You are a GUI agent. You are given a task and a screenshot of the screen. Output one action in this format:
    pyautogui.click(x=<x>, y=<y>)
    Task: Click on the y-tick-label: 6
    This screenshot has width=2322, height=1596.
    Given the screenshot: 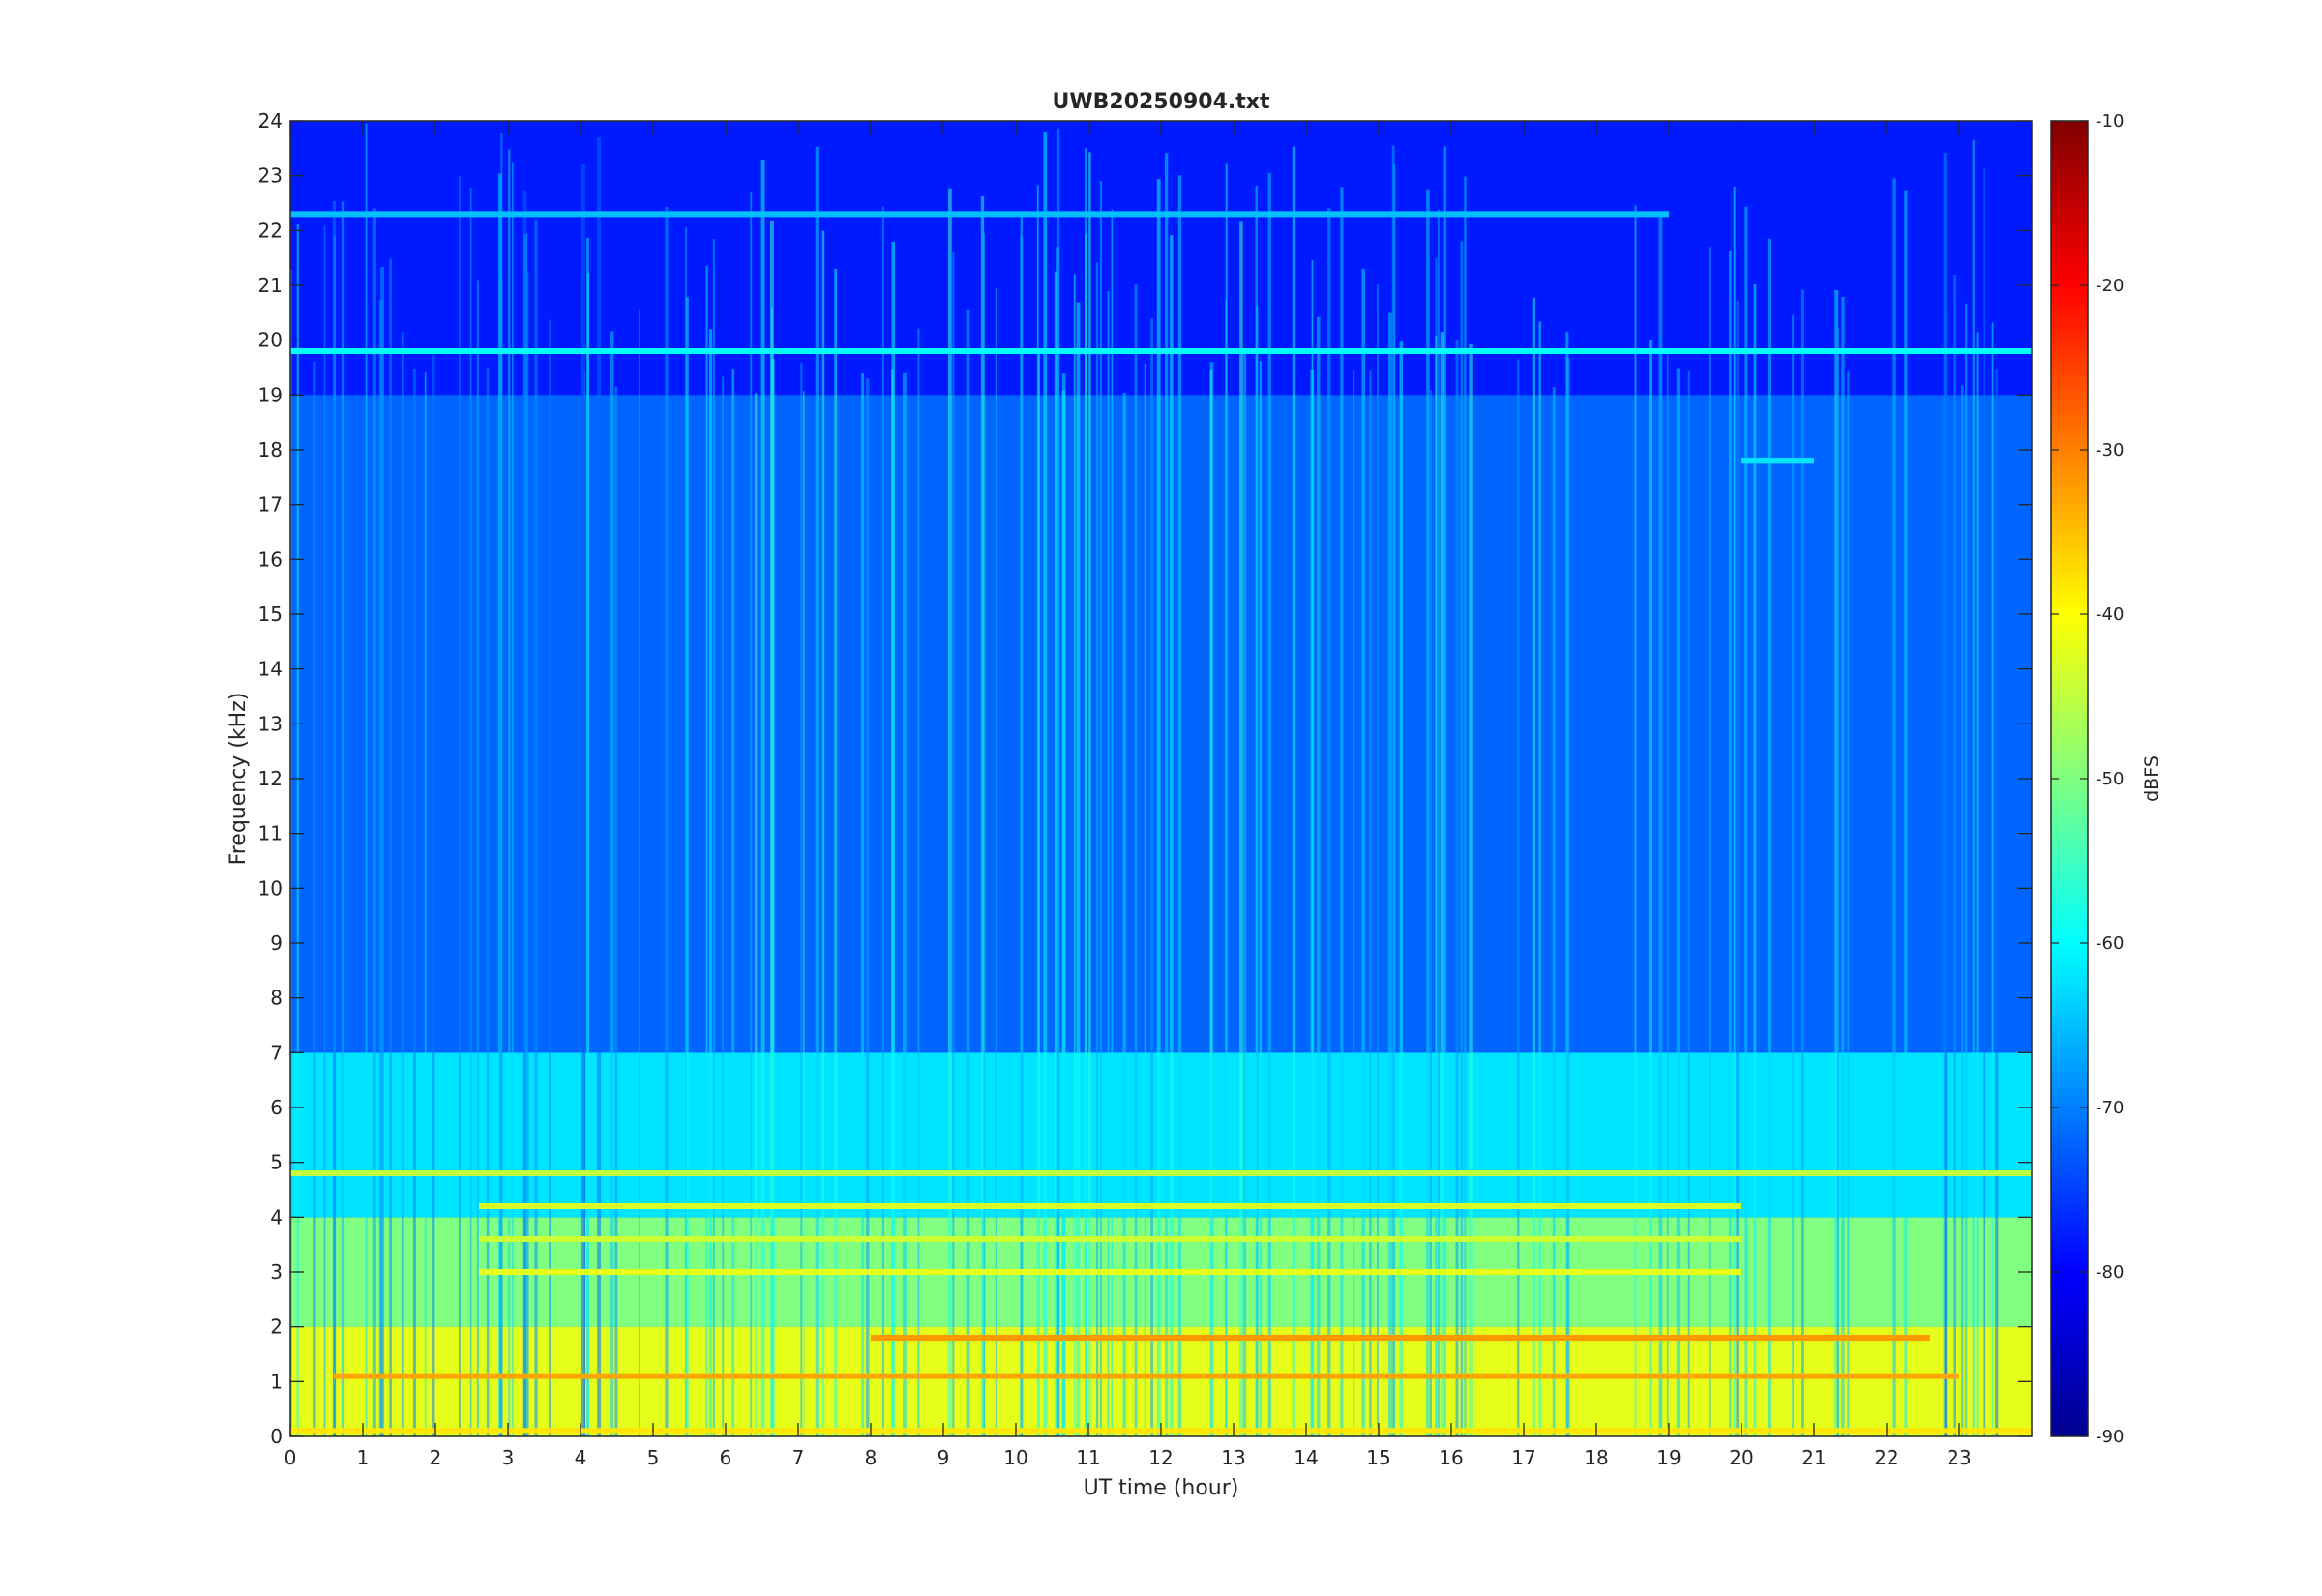 What is the action you would take?
    pyautogui.click(x=276, y=1107)
    